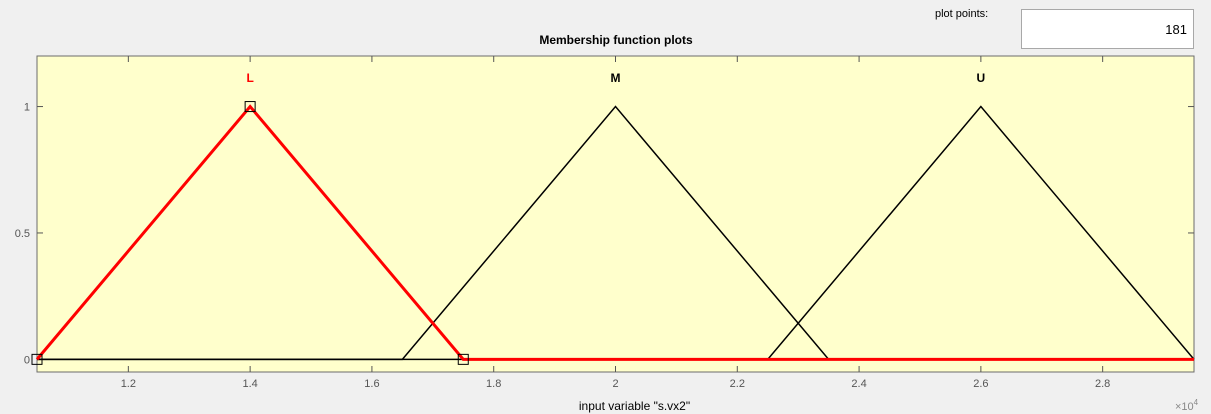 The image size is (1211, 414). I want to click on x-tick-label: 2.6, so click(980, 384).